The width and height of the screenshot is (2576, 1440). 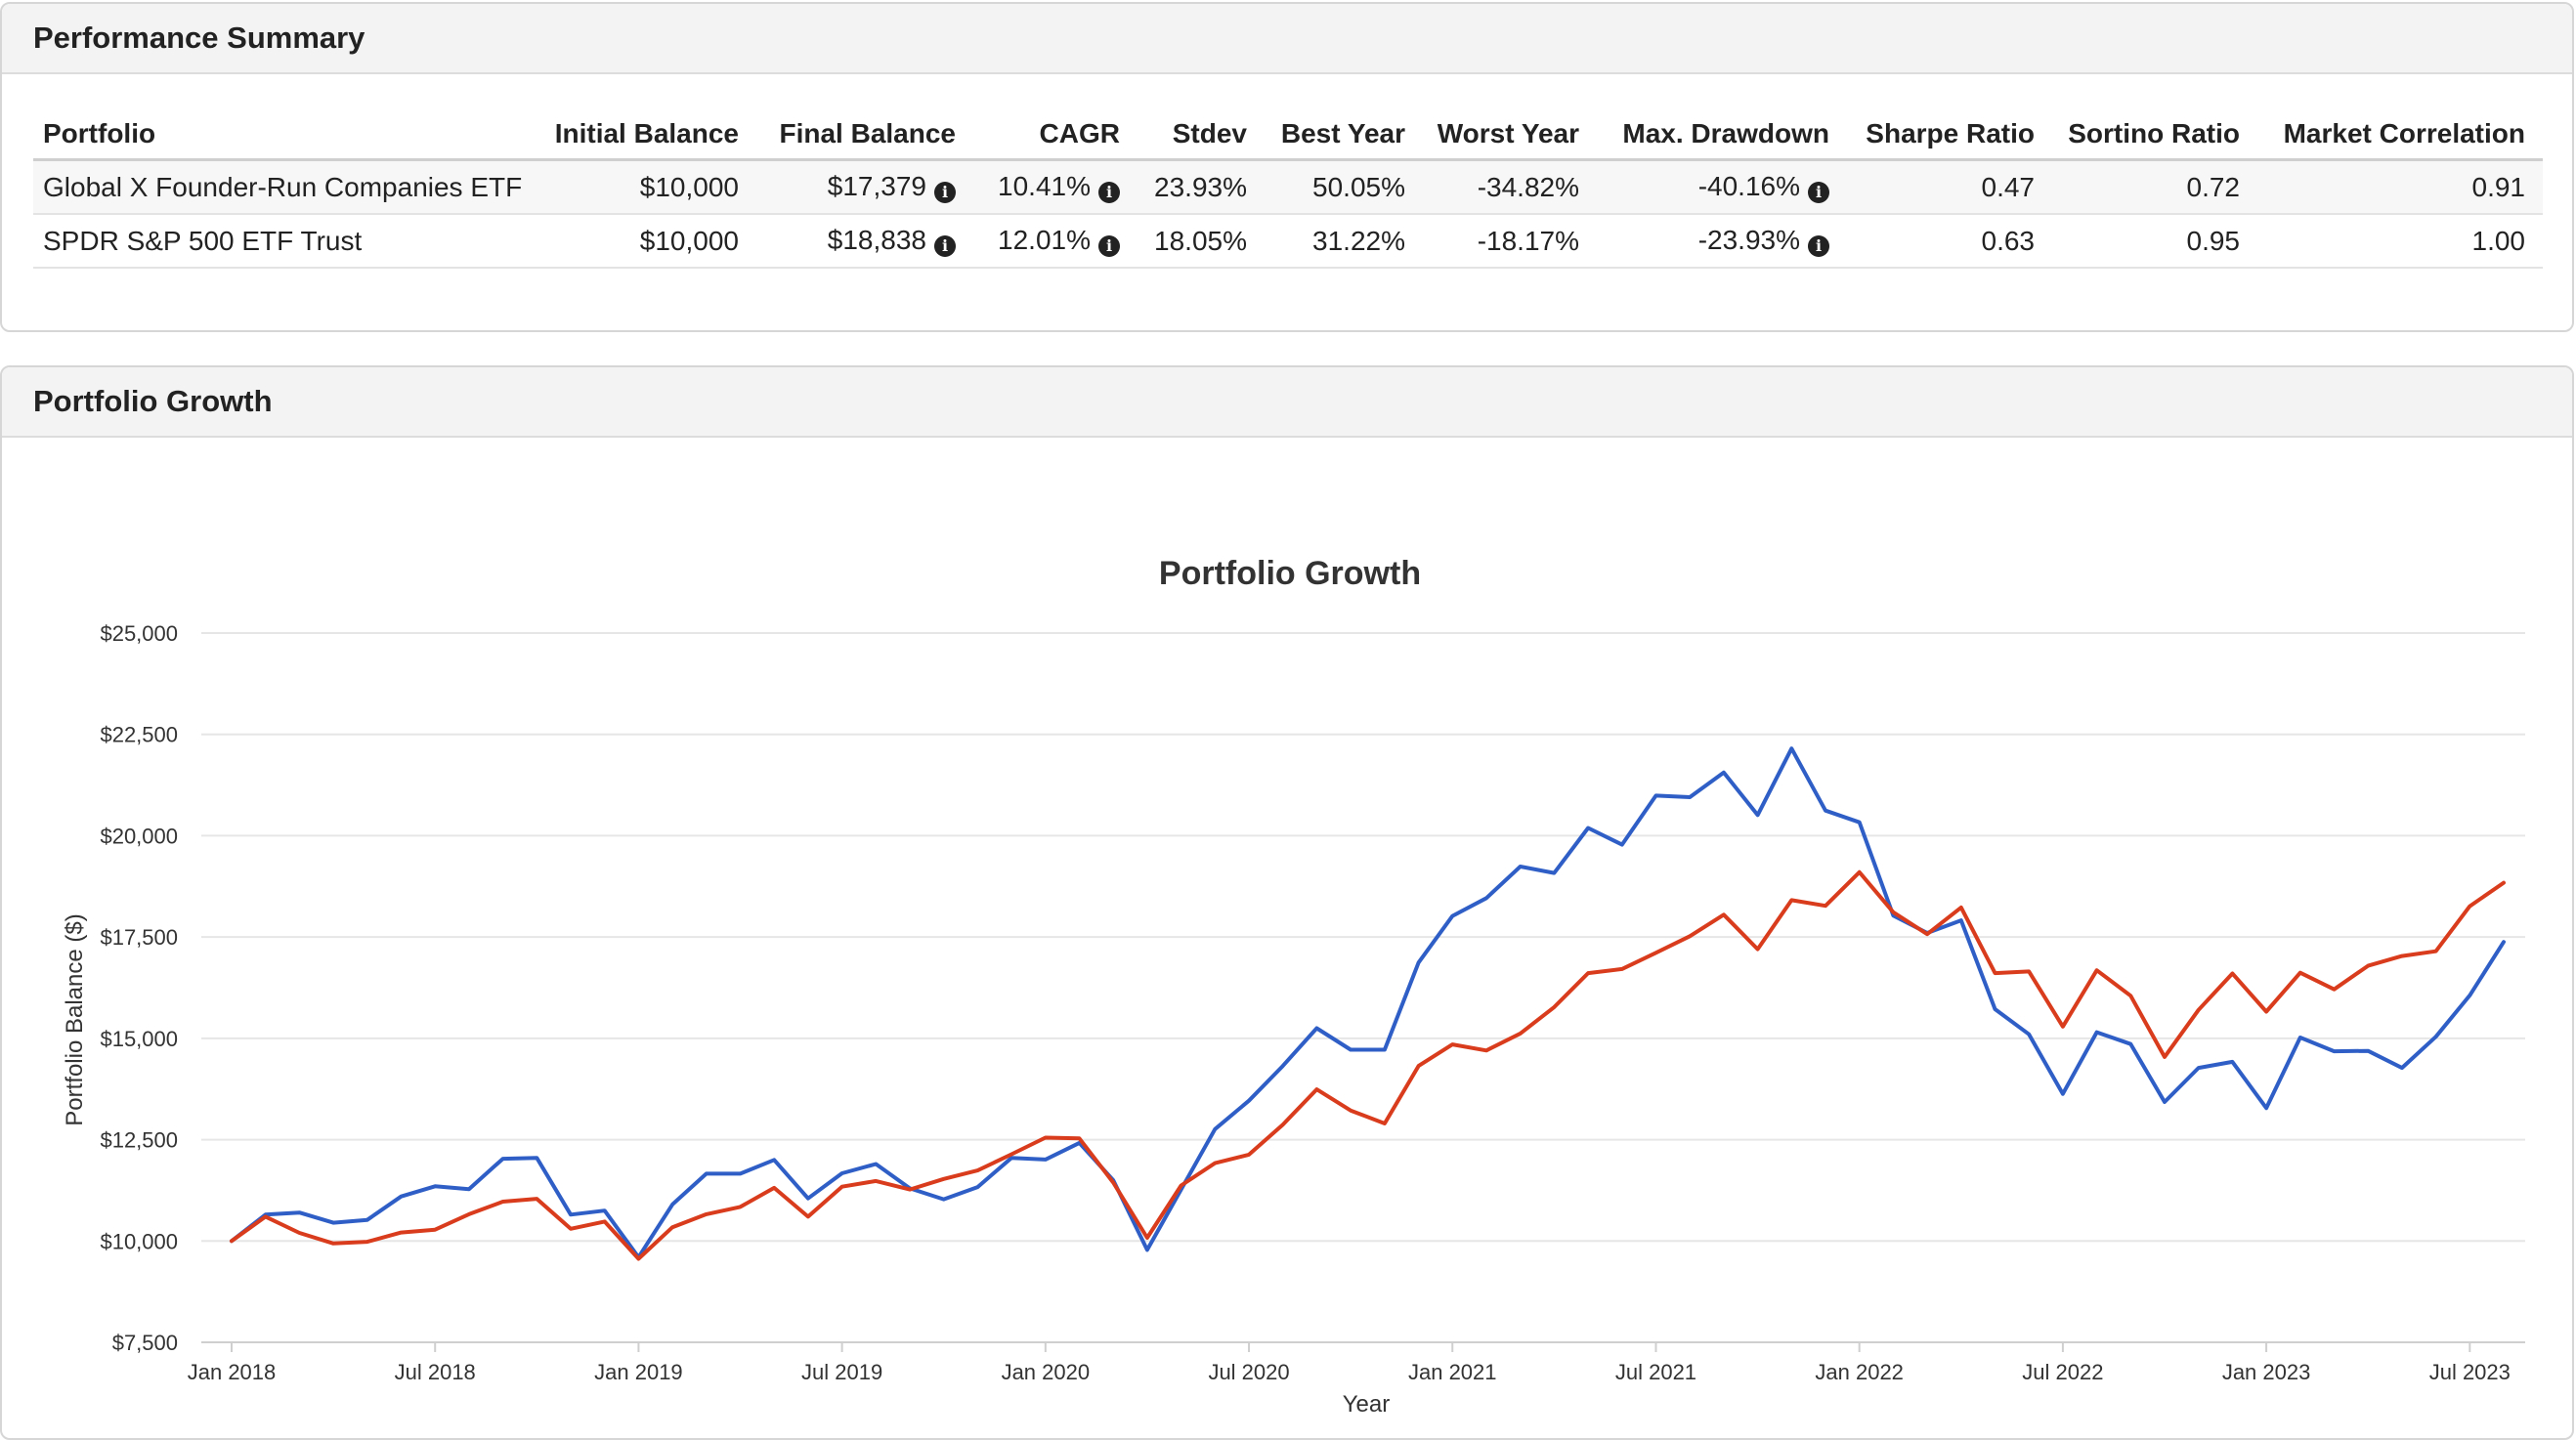 I want to click on column-header-worst-year: Worst Year, so click(x=1510, y=135).